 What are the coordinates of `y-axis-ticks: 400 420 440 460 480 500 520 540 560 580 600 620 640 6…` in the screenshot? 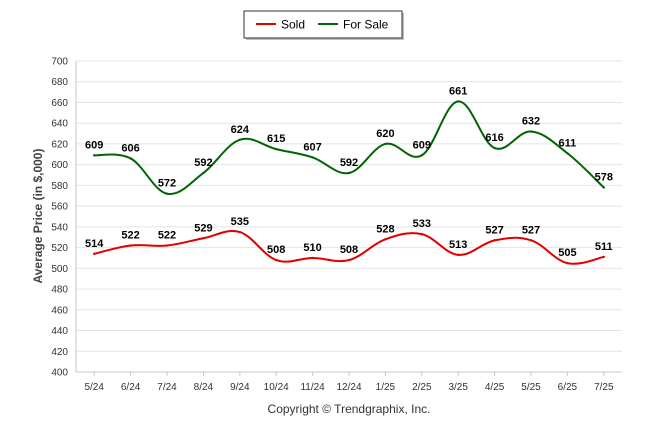 It's located at (59, 218).